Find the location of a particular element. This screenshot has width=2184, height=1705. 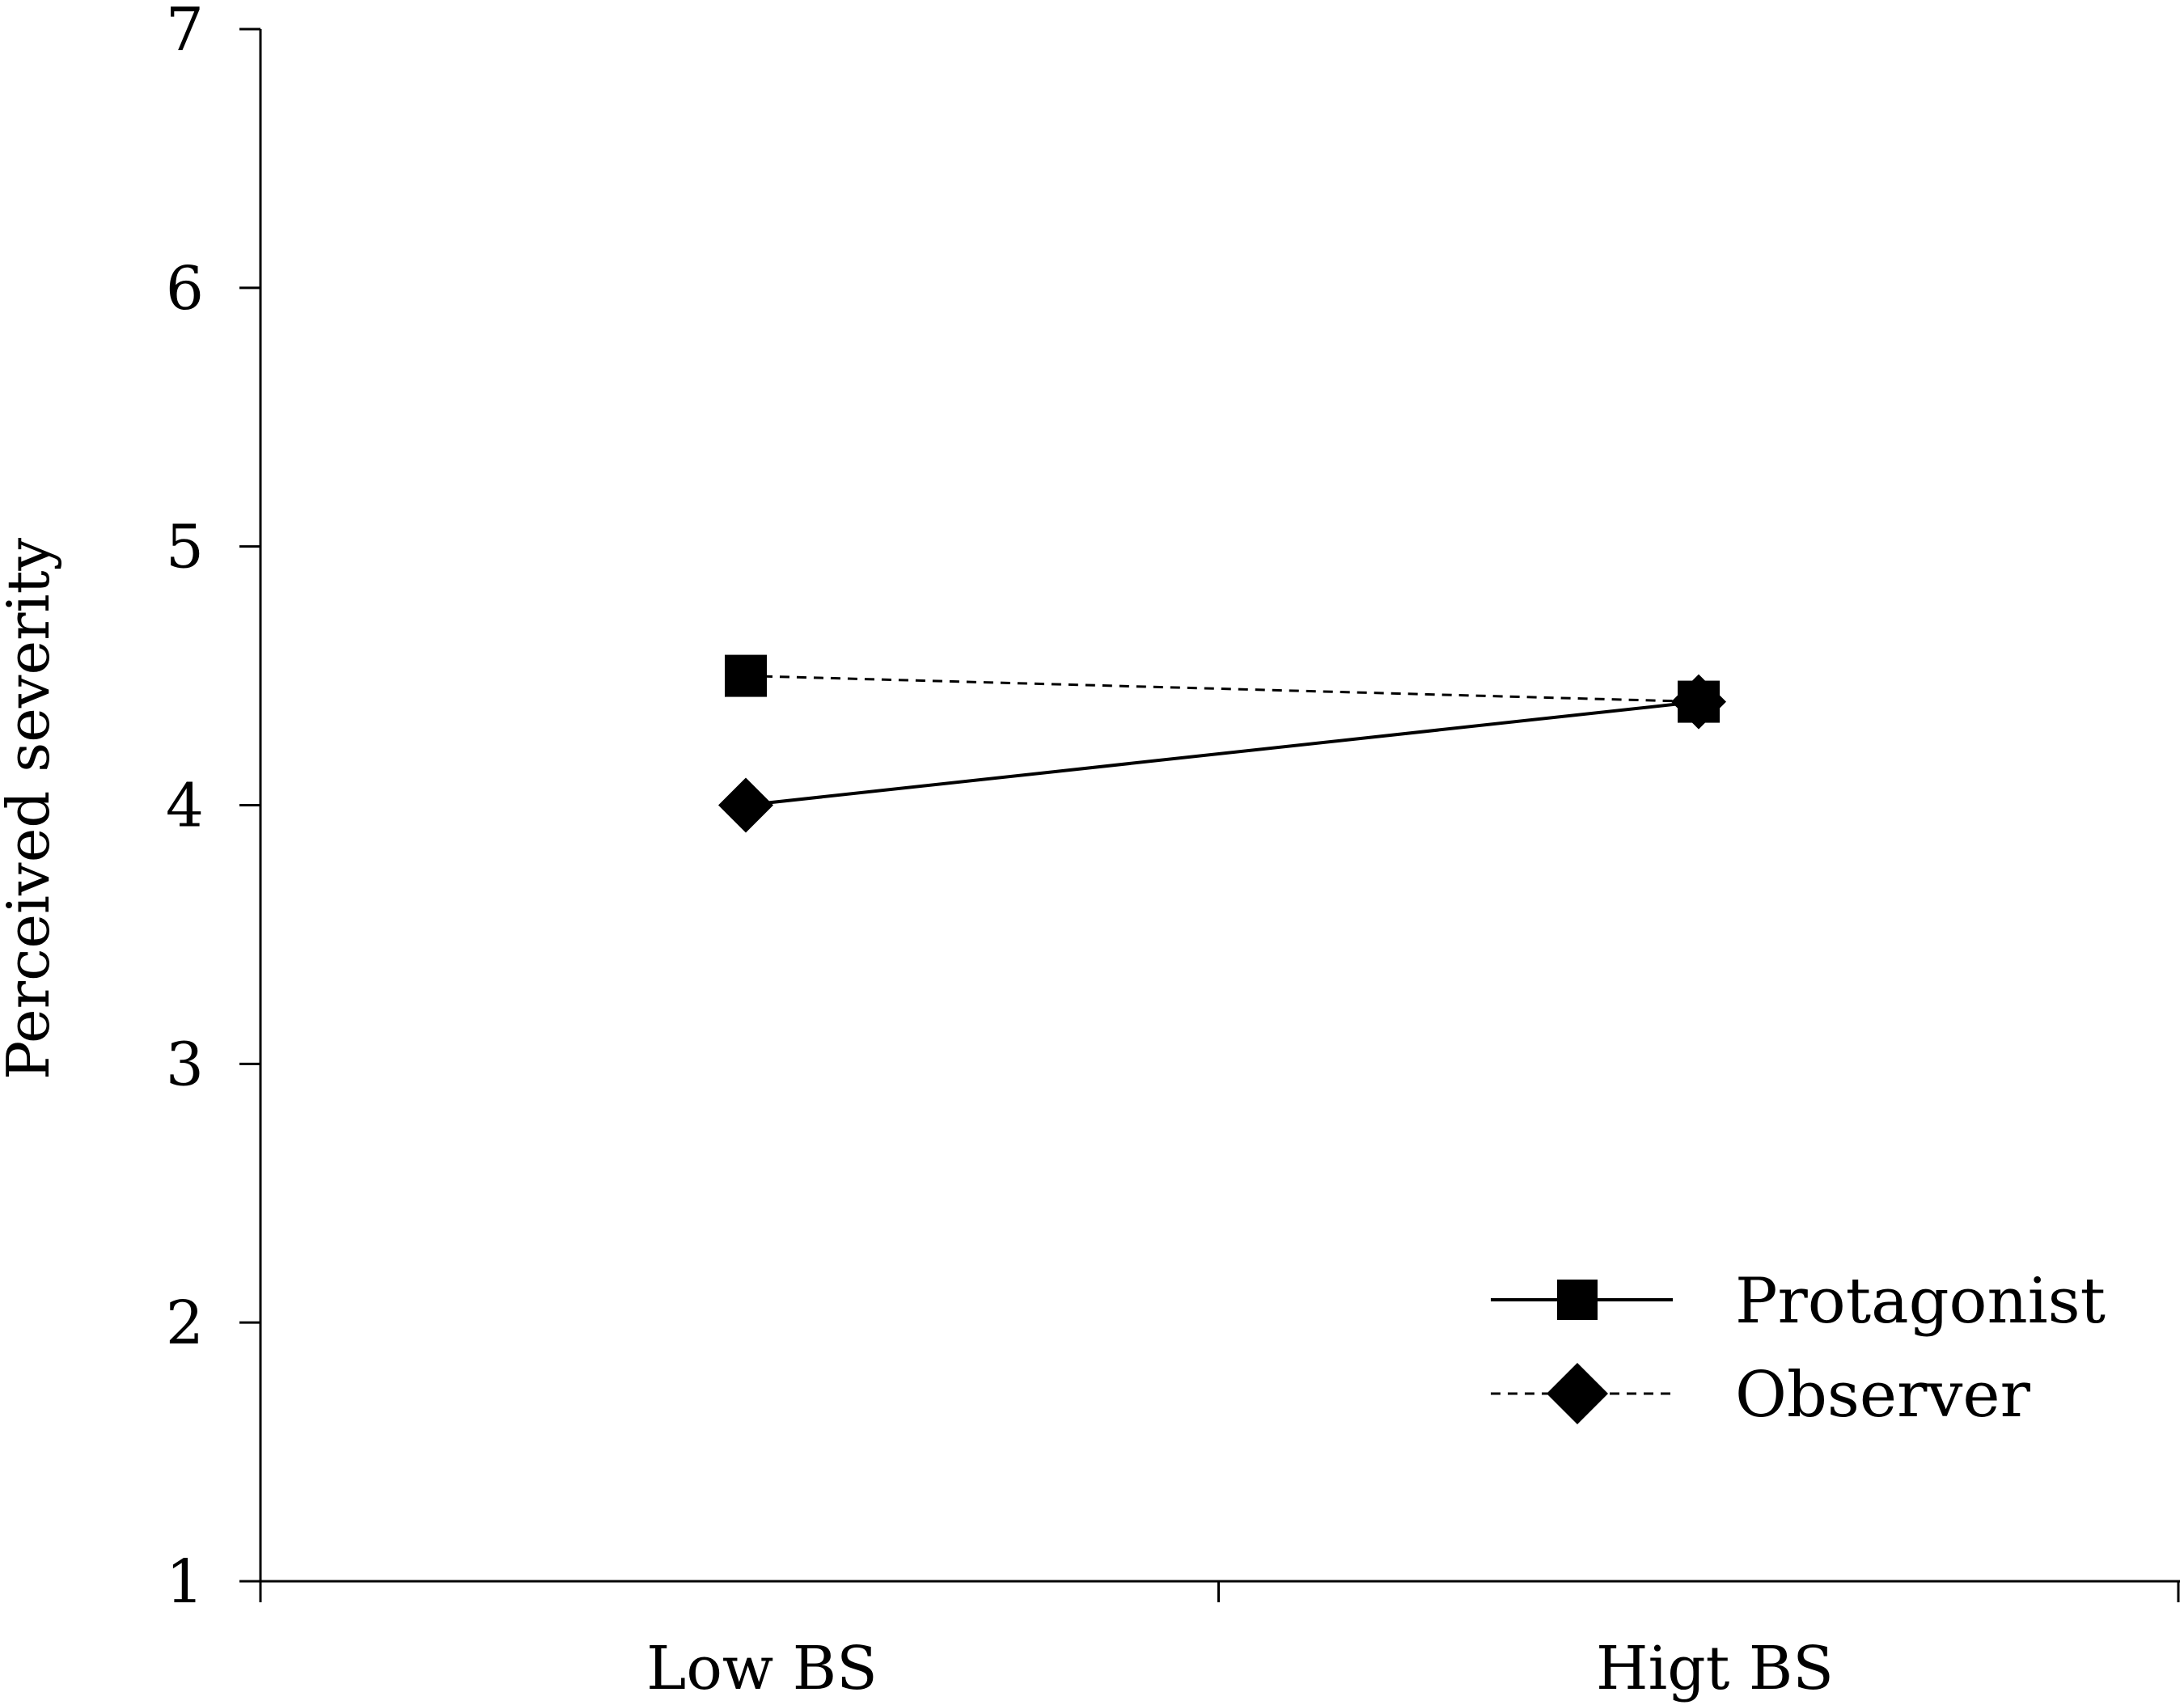

series-protagonist is located at coordinates (1223, 688).